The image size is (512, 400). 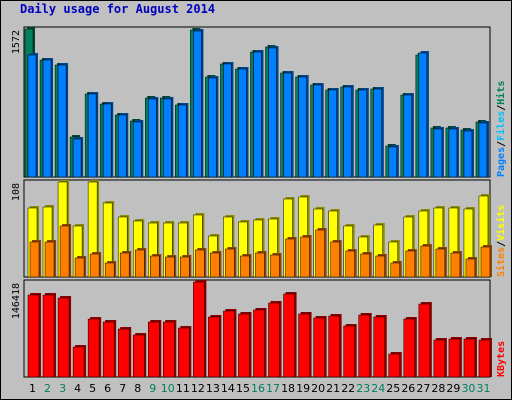 I want to click on day-label: 29, so click(x=453, y=388).